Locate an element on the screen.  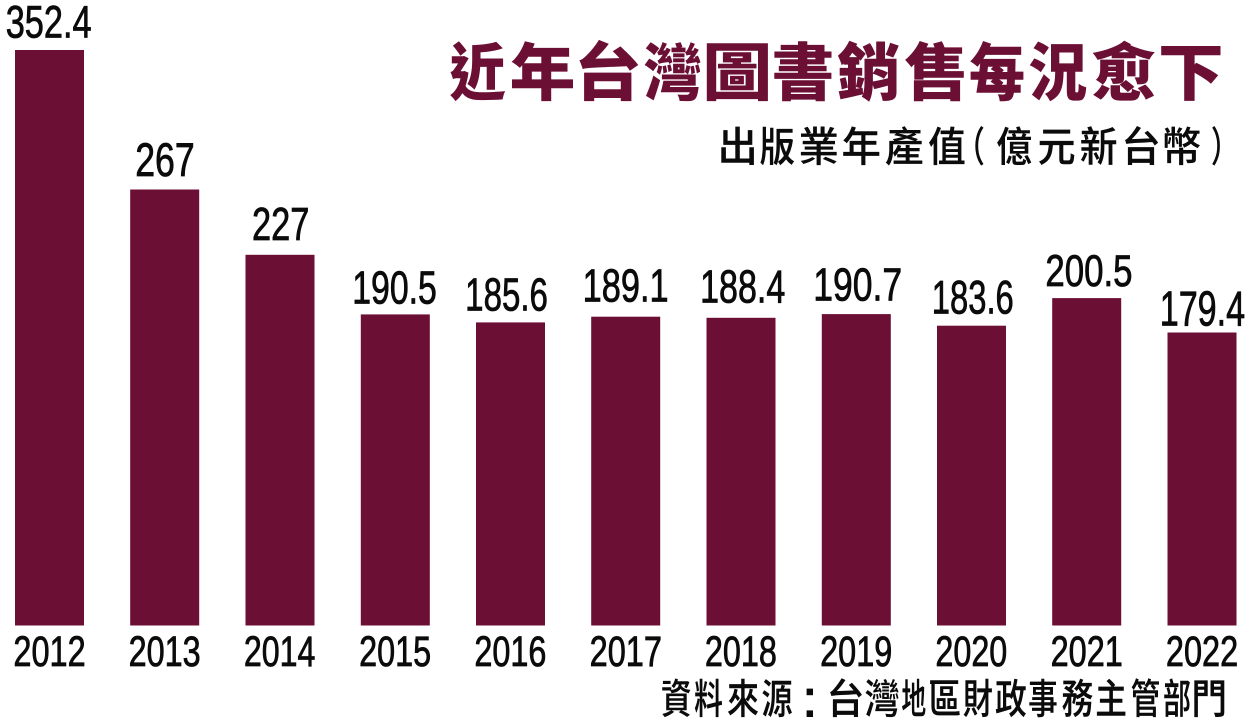
svg-text: 183.6 is located at coordinates (973, 297).